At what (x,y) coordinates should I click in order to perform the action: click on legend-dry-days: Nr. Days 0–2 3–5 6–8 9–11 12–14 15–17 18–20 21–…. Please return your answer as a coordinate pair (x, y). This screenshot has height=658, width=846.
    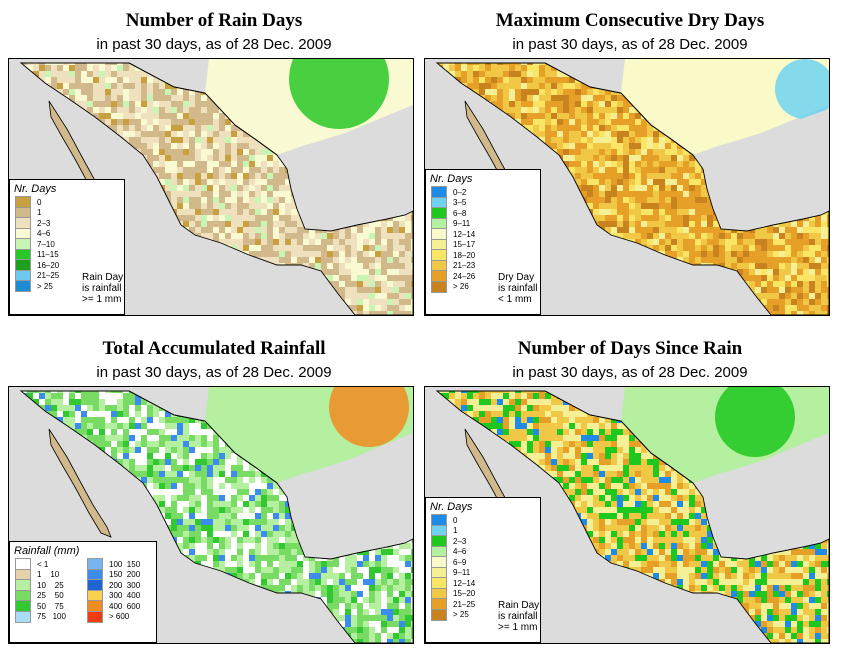
    Looking at the image, I should click on (483, 242).